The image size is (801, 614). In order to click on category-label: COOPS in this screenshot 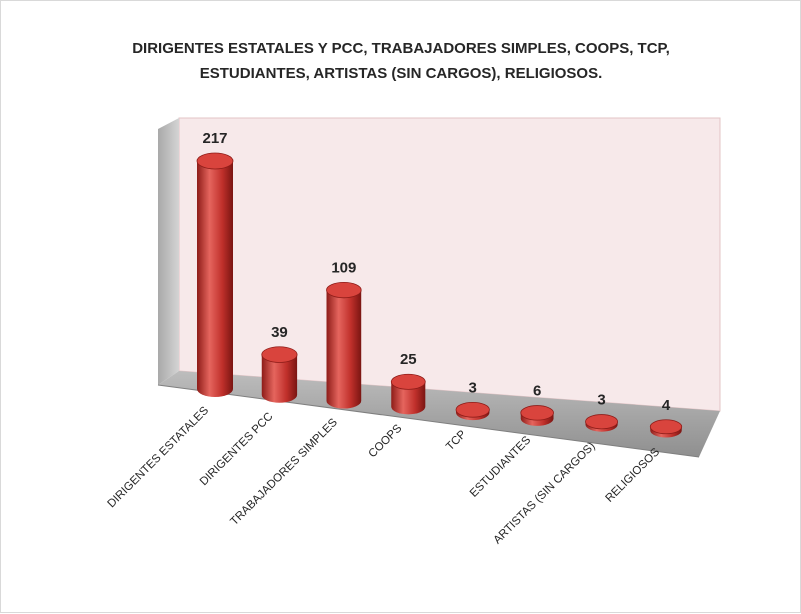, I will do `click(386, 441)`.